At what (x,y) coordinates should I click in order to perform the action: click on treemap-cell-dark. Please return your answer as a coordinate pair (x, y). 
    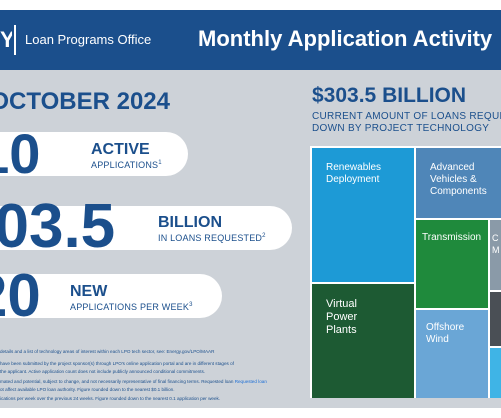
    Looking at the image, I should click on (495, 319).